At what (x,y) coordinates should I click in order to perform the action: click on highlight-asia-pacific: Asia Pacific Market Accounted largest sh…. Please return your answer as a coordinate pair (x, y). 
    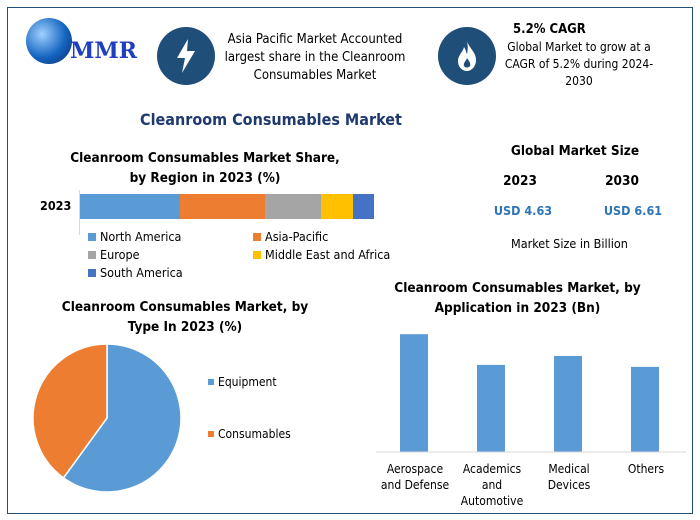
    Looking at the image, I should click on (315, 57).